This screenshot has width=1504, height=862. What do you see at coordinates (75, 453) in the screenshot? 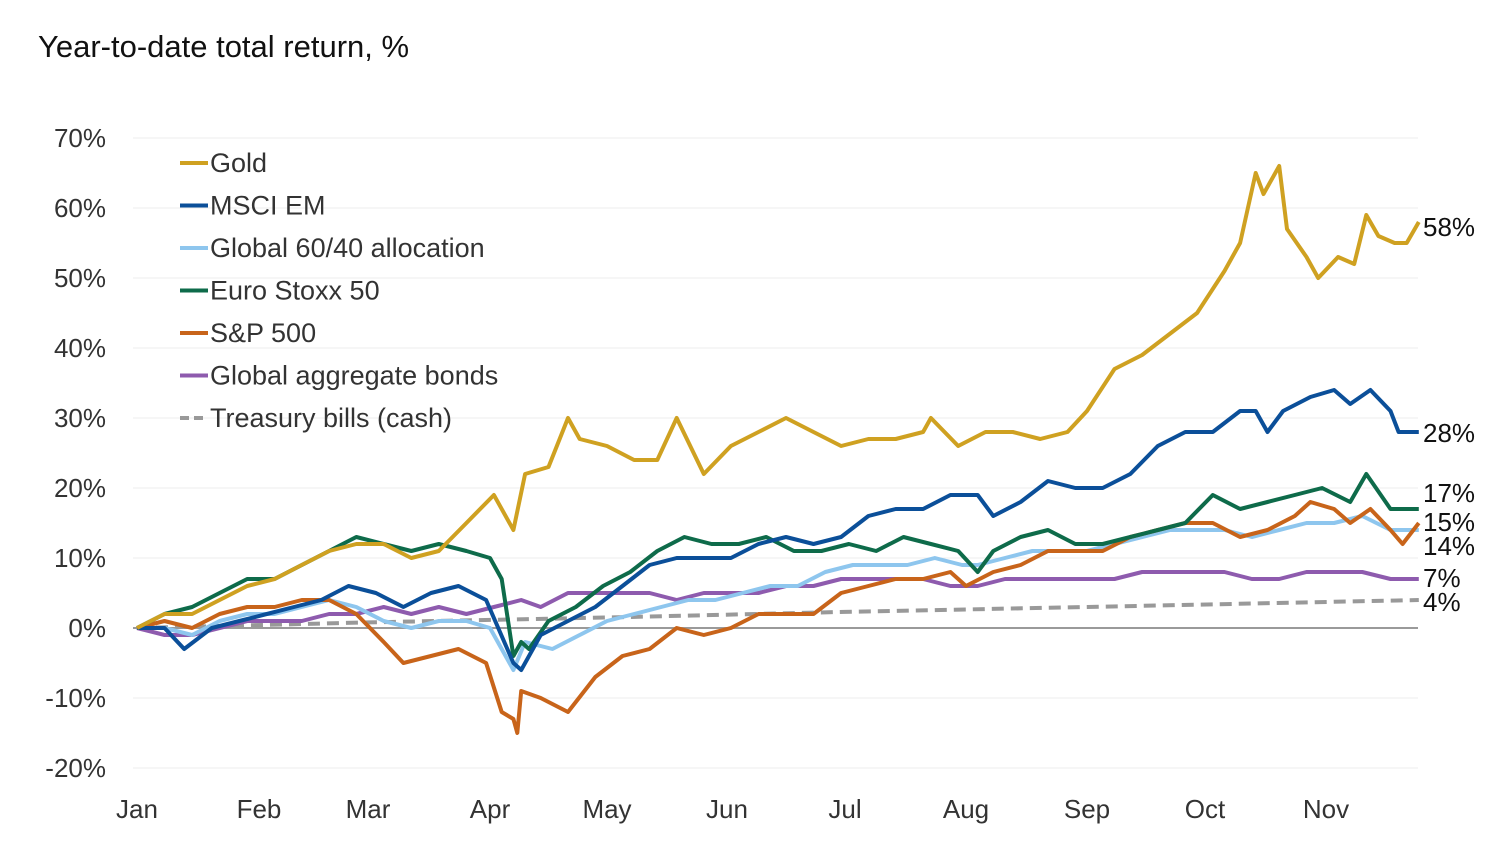
I see `y-axis-ticks: 70% 60% 50% 40% 30% 20% 10% 0% -10% -20%` at bounding box center [75, 453].